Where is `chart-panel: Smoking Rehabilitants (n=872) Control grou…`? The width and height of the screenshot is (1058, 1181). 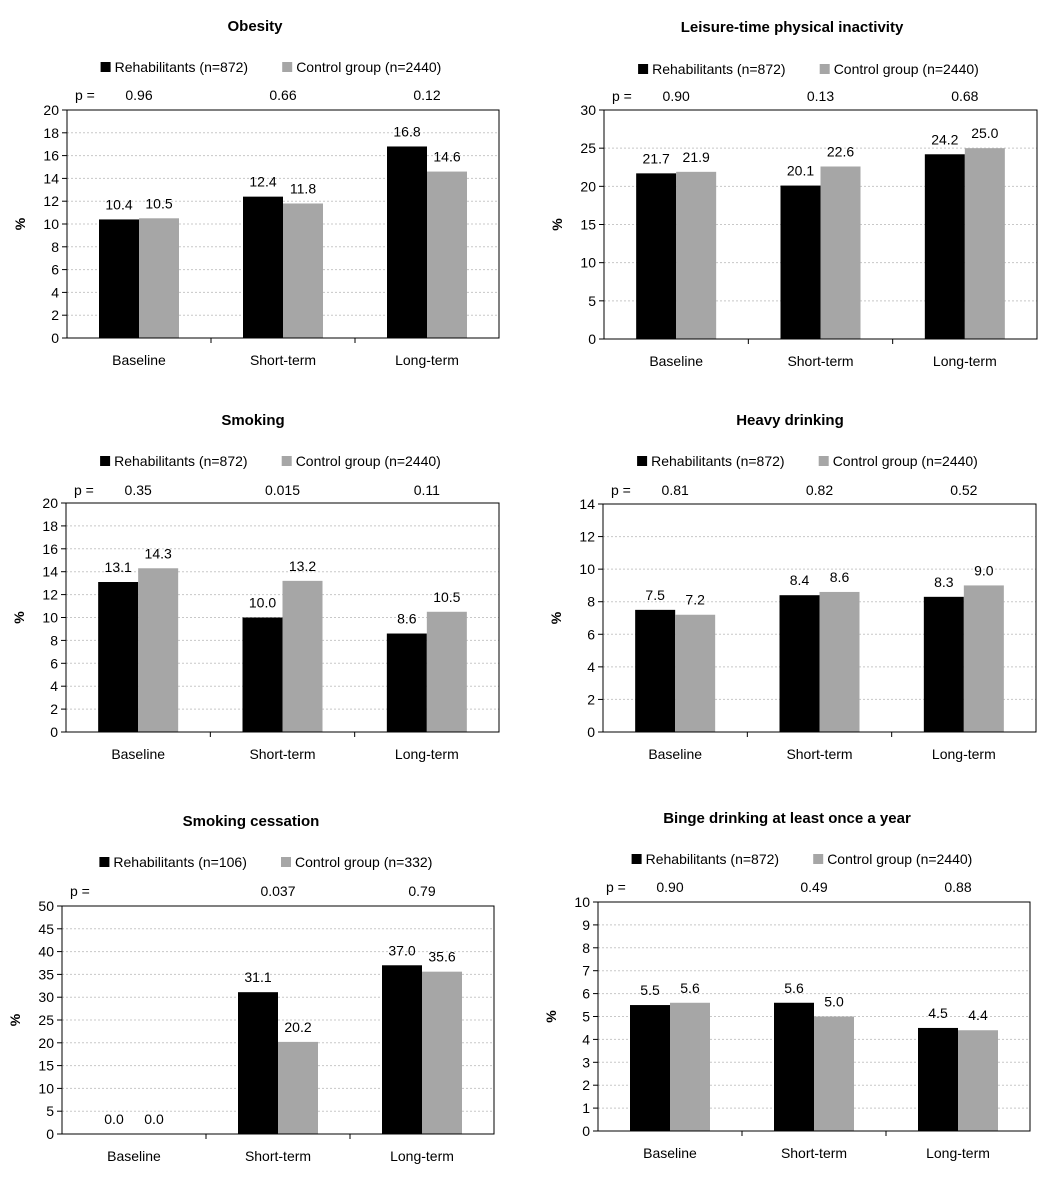
chart-panel: Smoking Rehabilitants (n=872) Control grou… is located at coordinates (255, 587).